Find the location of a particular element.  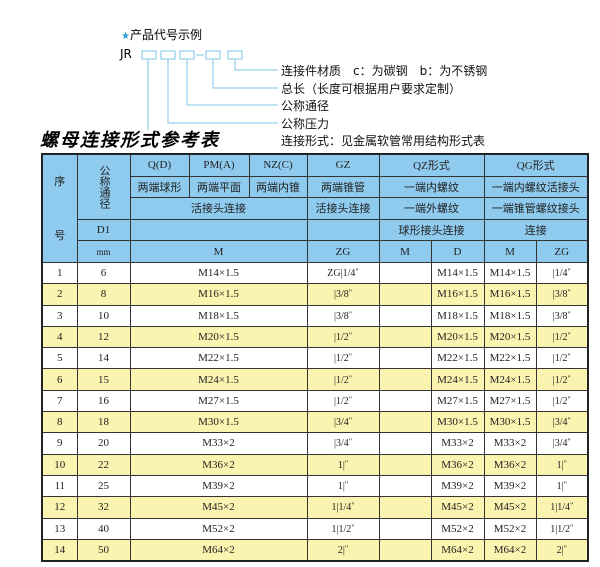

row-qg-zg: 1|1/2" is located at coordinates (562, 528).